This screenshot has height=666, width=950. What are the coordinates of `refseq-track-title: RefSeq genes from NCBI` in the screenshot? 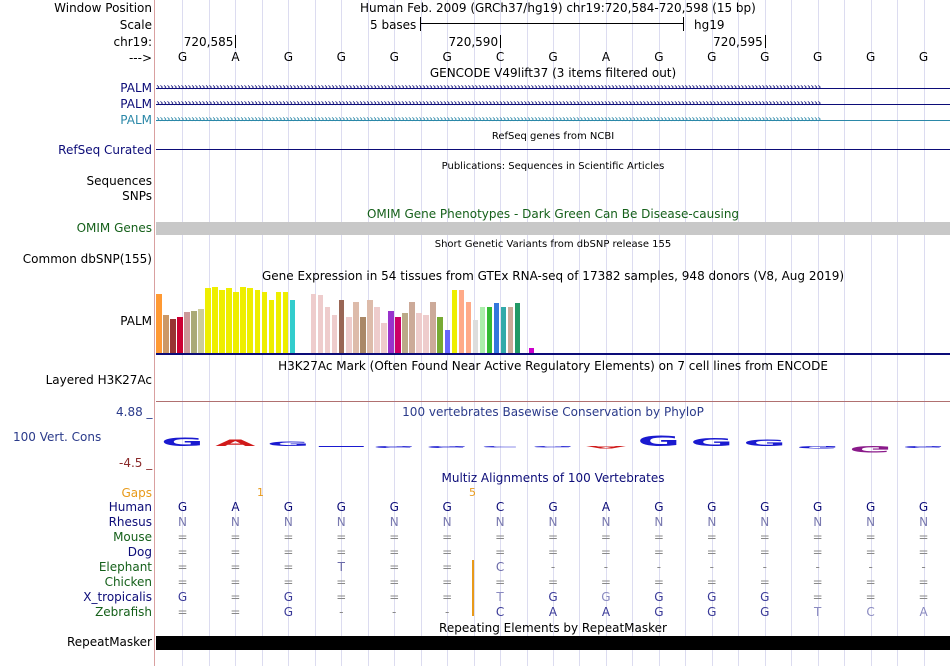 It's located at (553, 136).